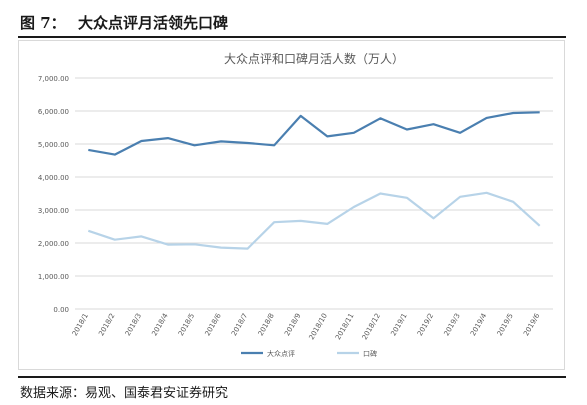 The width and height of the screenshot is (587, 405). What do you see at coordinates (532, 325) in the screenshot?
I see `x-tick-label: 2019/6` at bounding box center [532, 325].